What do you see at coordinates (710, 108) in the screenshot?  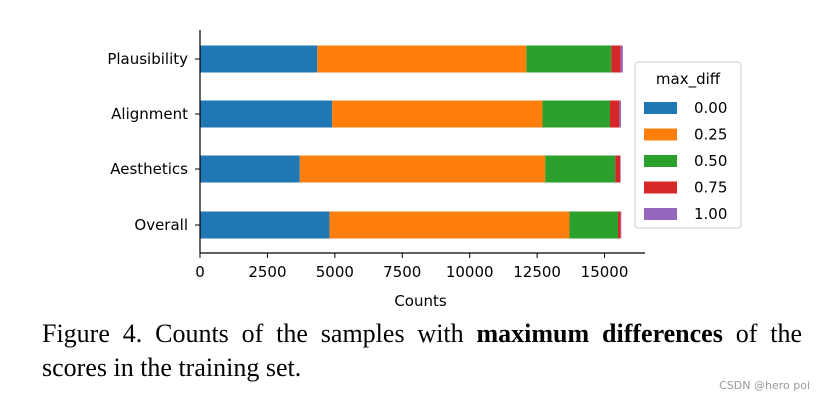 I see `legend-label-0-00: 0.00` at bounding box center [710, 108].